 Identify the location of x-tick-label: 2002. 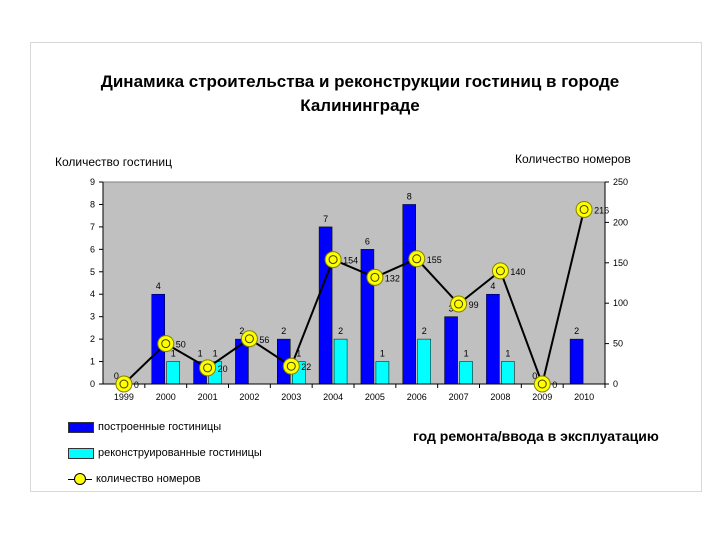
(249, 397).